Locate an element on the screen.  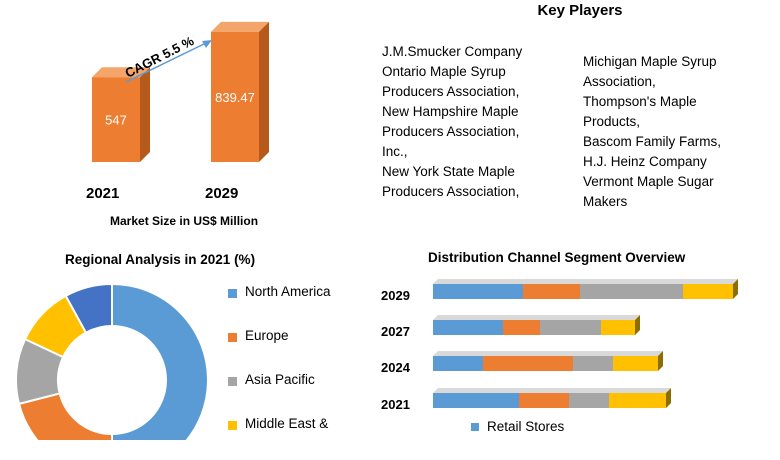
key-player-line: Products, is located at coordinates (612, 121).